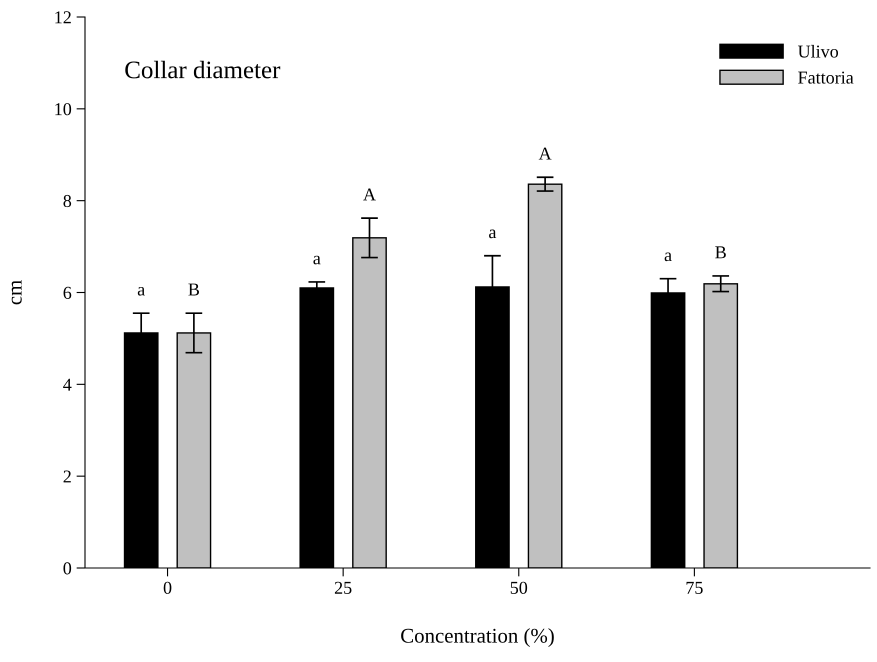  Describe the element at coordinates (67, 384) in the screenshot. I see `y-tick-label: 4` at that location.